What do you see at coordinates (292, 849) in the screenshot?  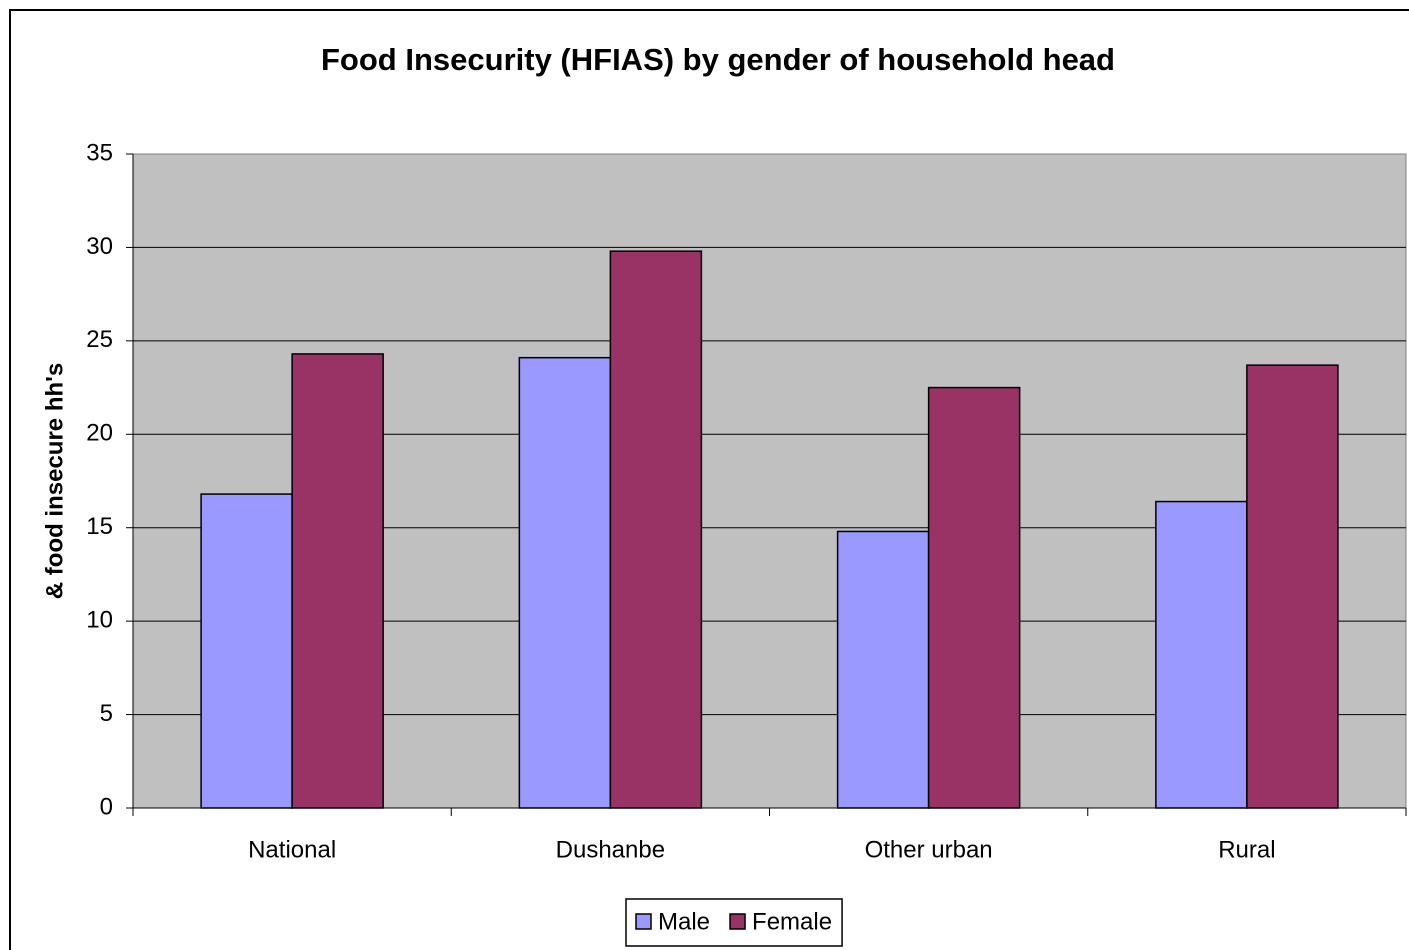 I see `x-tick-label: National` at bounding box center [292, 849].